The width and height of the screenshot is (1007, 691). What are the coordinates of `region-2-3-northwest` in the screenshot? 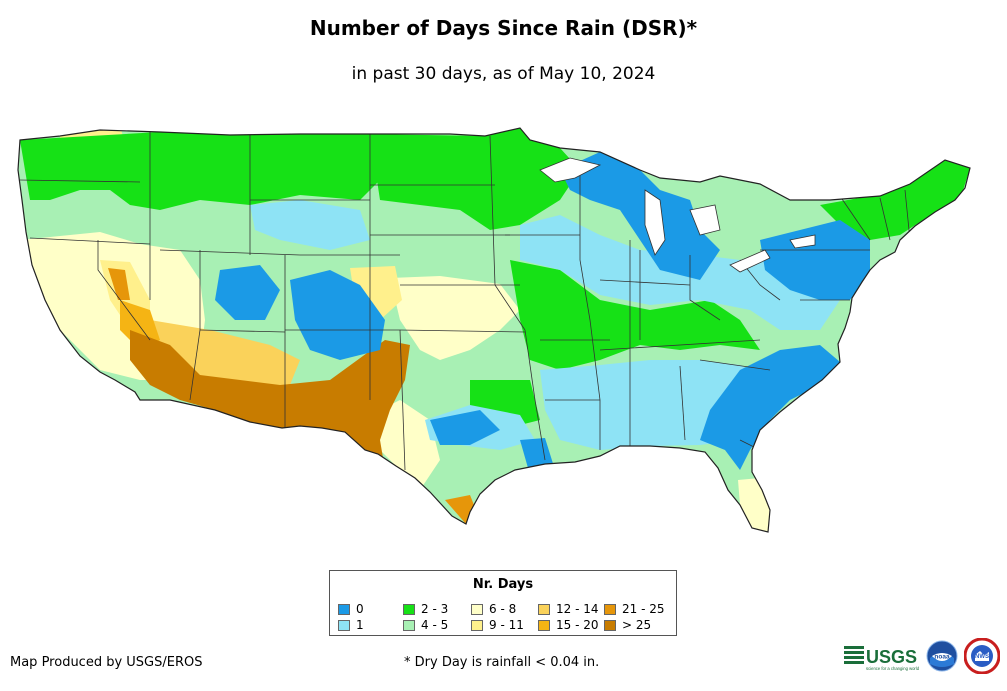 It's located at (200, 171).